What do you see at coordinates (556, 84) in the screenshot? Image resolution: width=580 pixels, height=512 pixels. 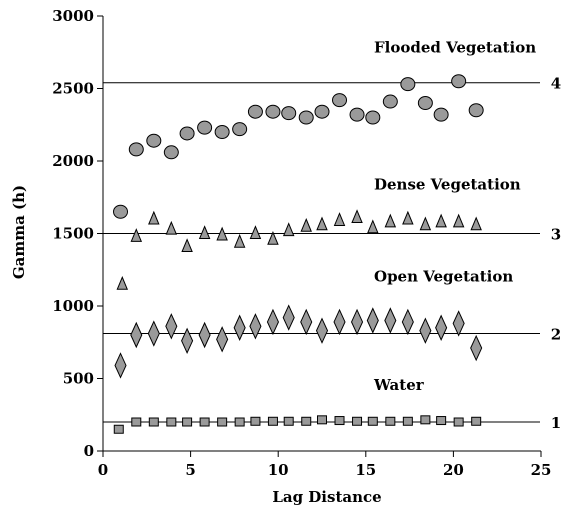 I see `sill-label: 4` at bounding box center [556, 84].